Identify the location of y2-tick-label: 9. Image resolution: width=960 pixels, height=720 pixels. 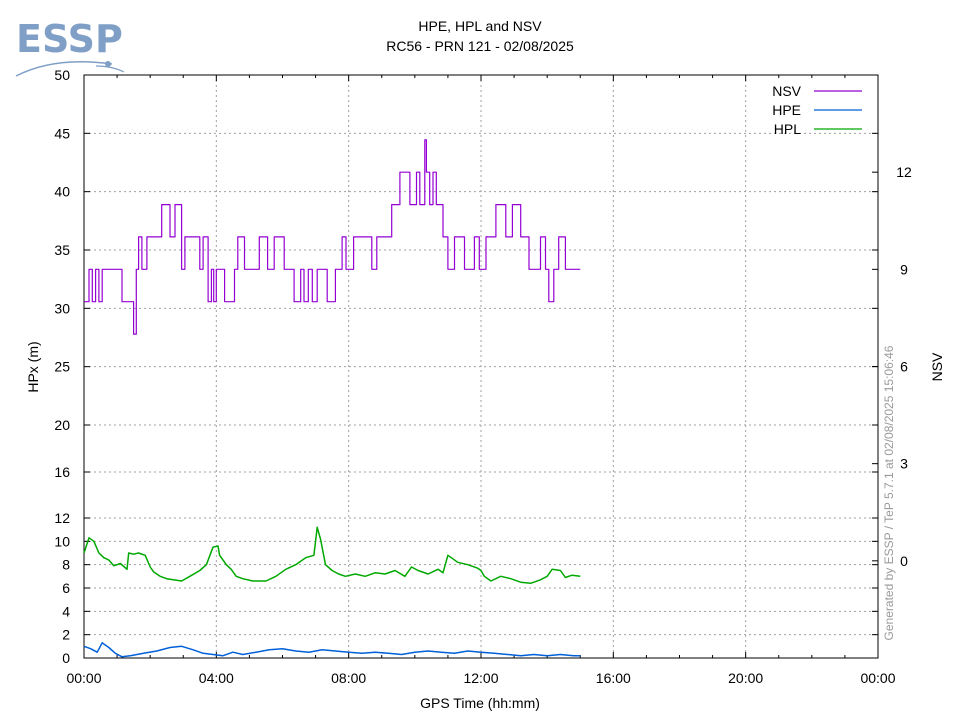
(904, 269).